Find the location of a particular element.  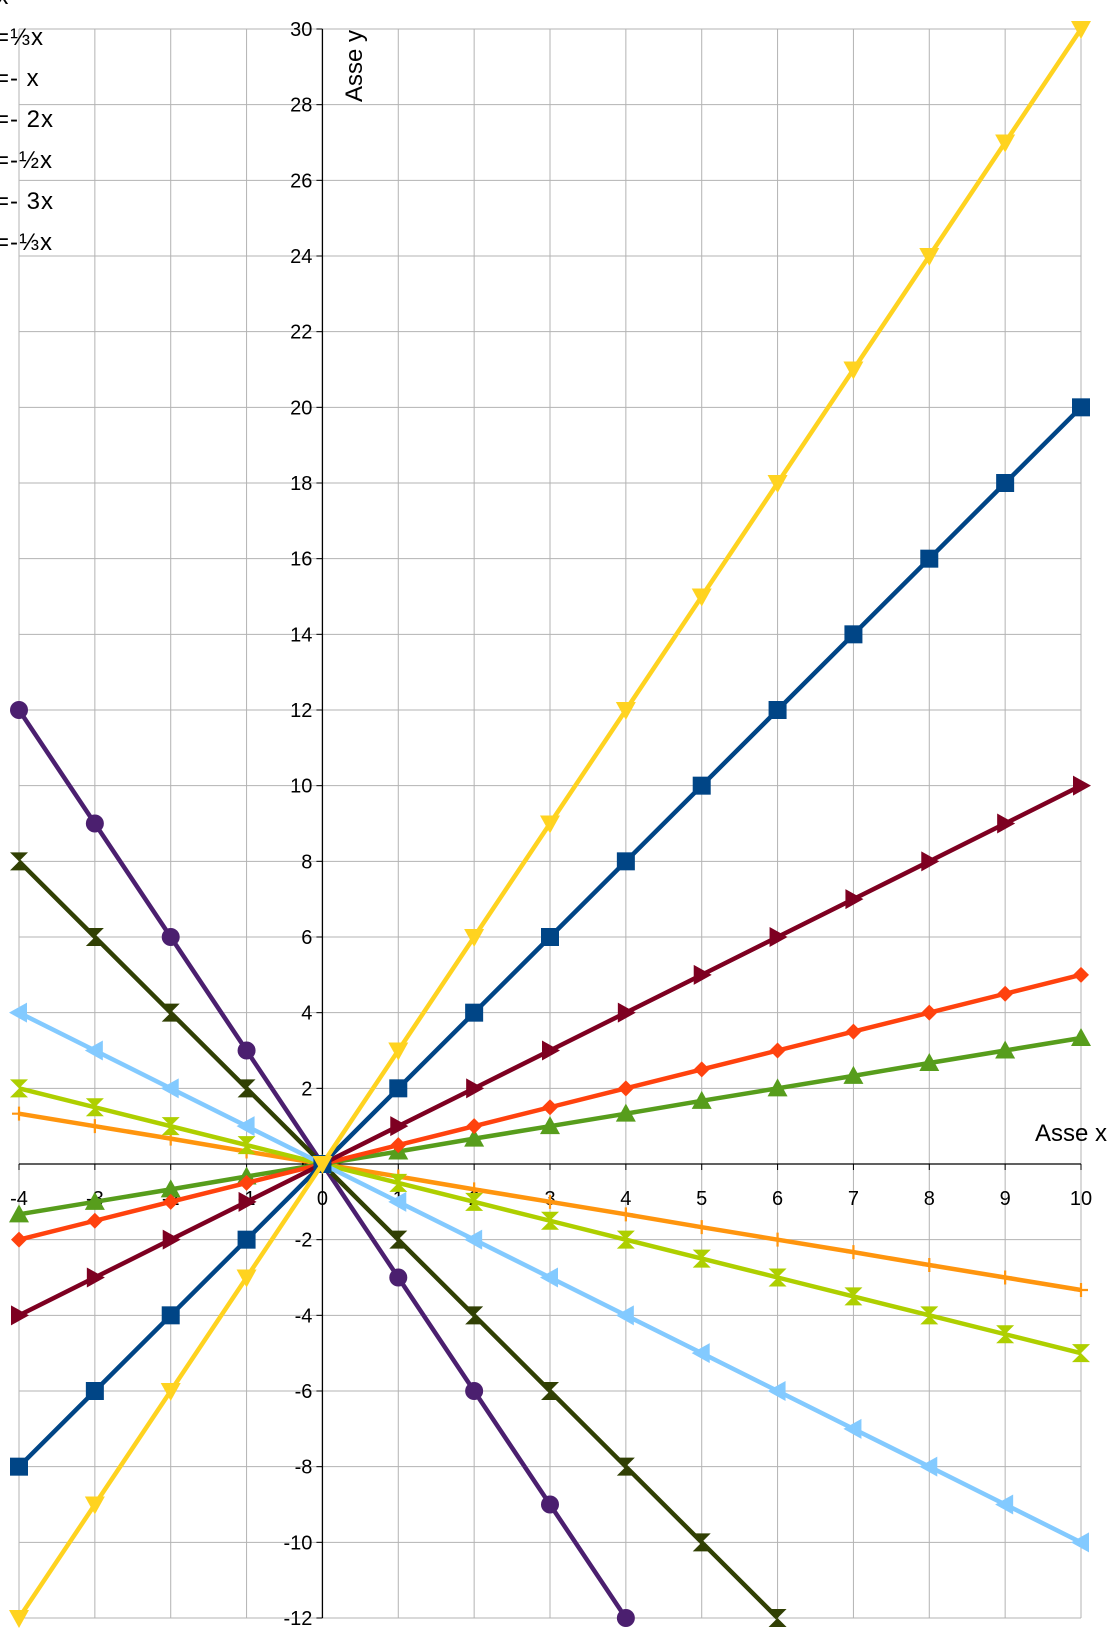

y-tick-label: 10 is located at coordinates (301, 787).